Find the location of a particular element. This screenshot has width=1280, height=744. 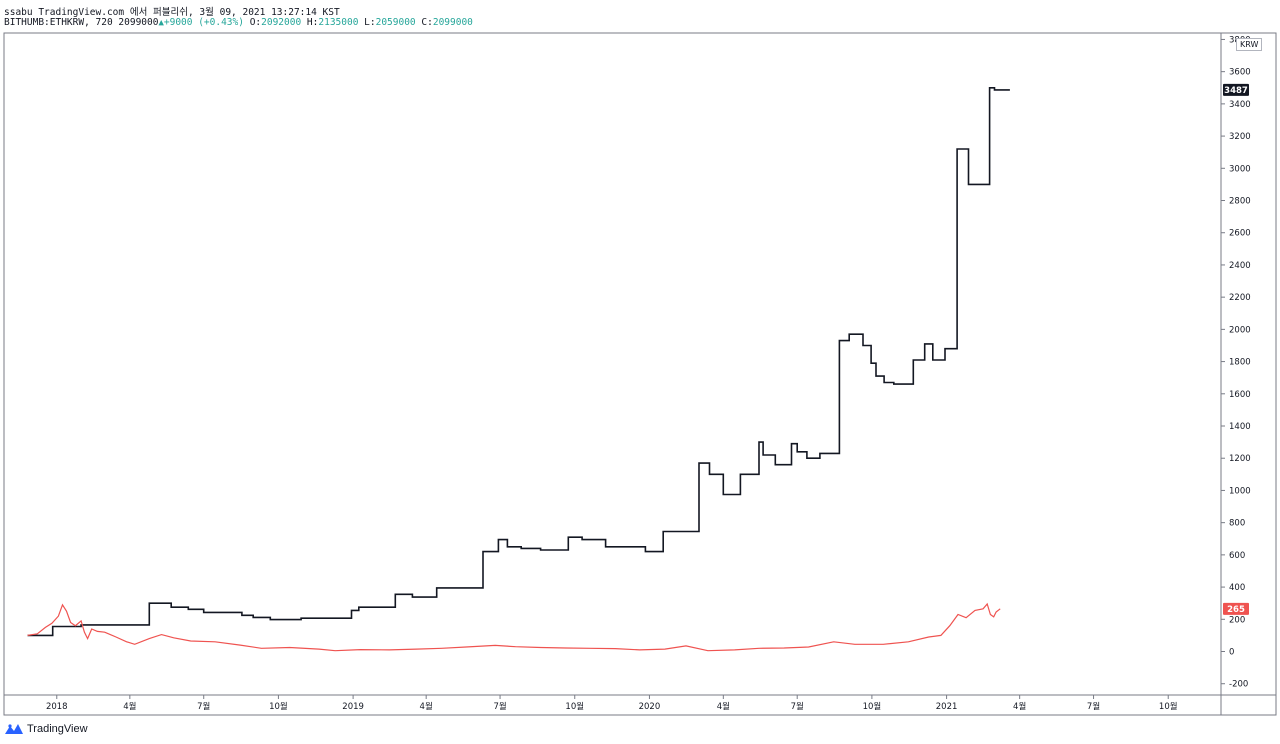

y-tick-label: 200 is located at coordinates (1237, 620).